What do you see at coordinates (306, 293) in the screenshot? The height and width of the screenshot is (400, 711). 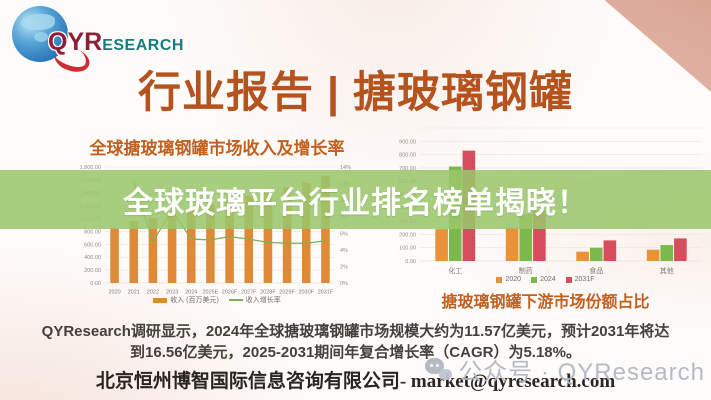 I see `svg-text: 2030F` at bounding box center [306, 293].